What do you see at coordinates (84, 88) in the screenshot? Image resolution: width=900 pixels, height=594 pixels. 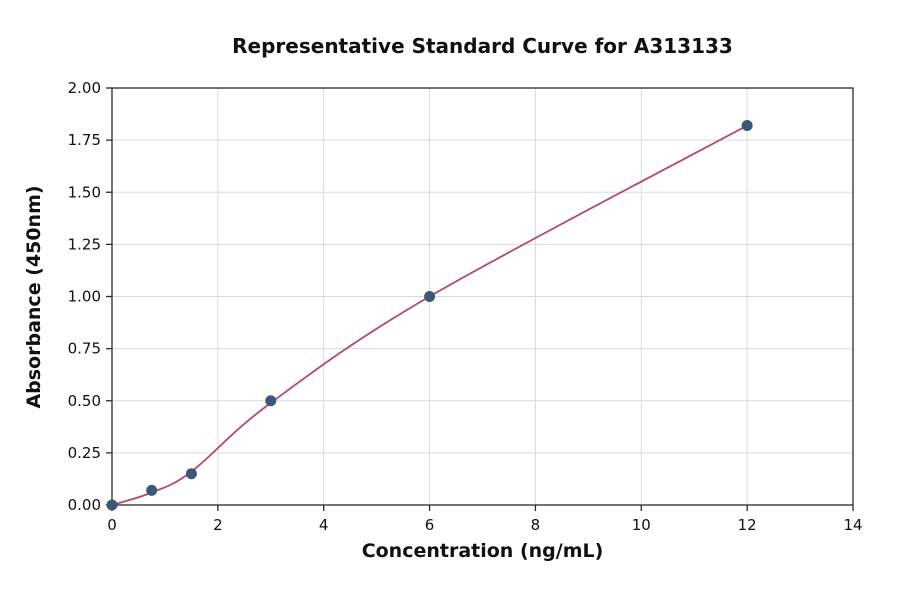 I see `y-tick-label: 2.00` at bounding box center [84, 88].